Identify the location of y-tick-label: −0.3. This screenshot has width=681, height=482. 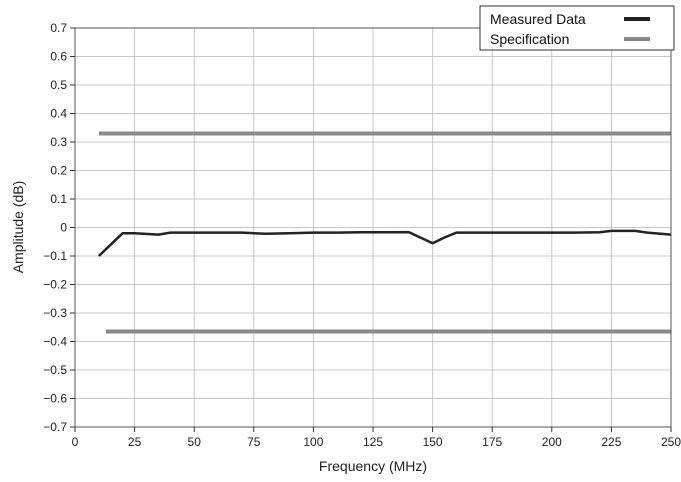
(55, 313).